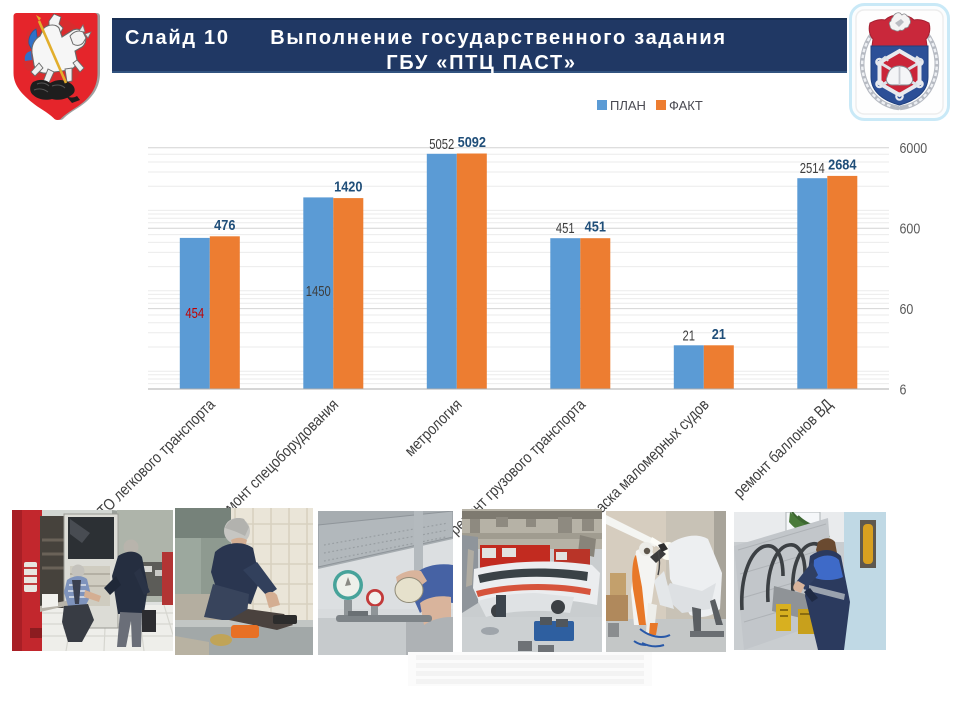  I want to click on svg-text: метрология, so click(434, 428).